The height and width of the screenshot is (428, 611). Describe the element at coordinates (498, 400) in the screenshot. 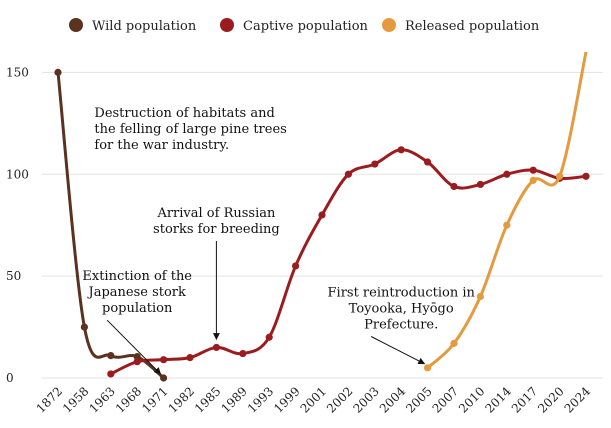

I see `x-tick-label: 2014` at that location.